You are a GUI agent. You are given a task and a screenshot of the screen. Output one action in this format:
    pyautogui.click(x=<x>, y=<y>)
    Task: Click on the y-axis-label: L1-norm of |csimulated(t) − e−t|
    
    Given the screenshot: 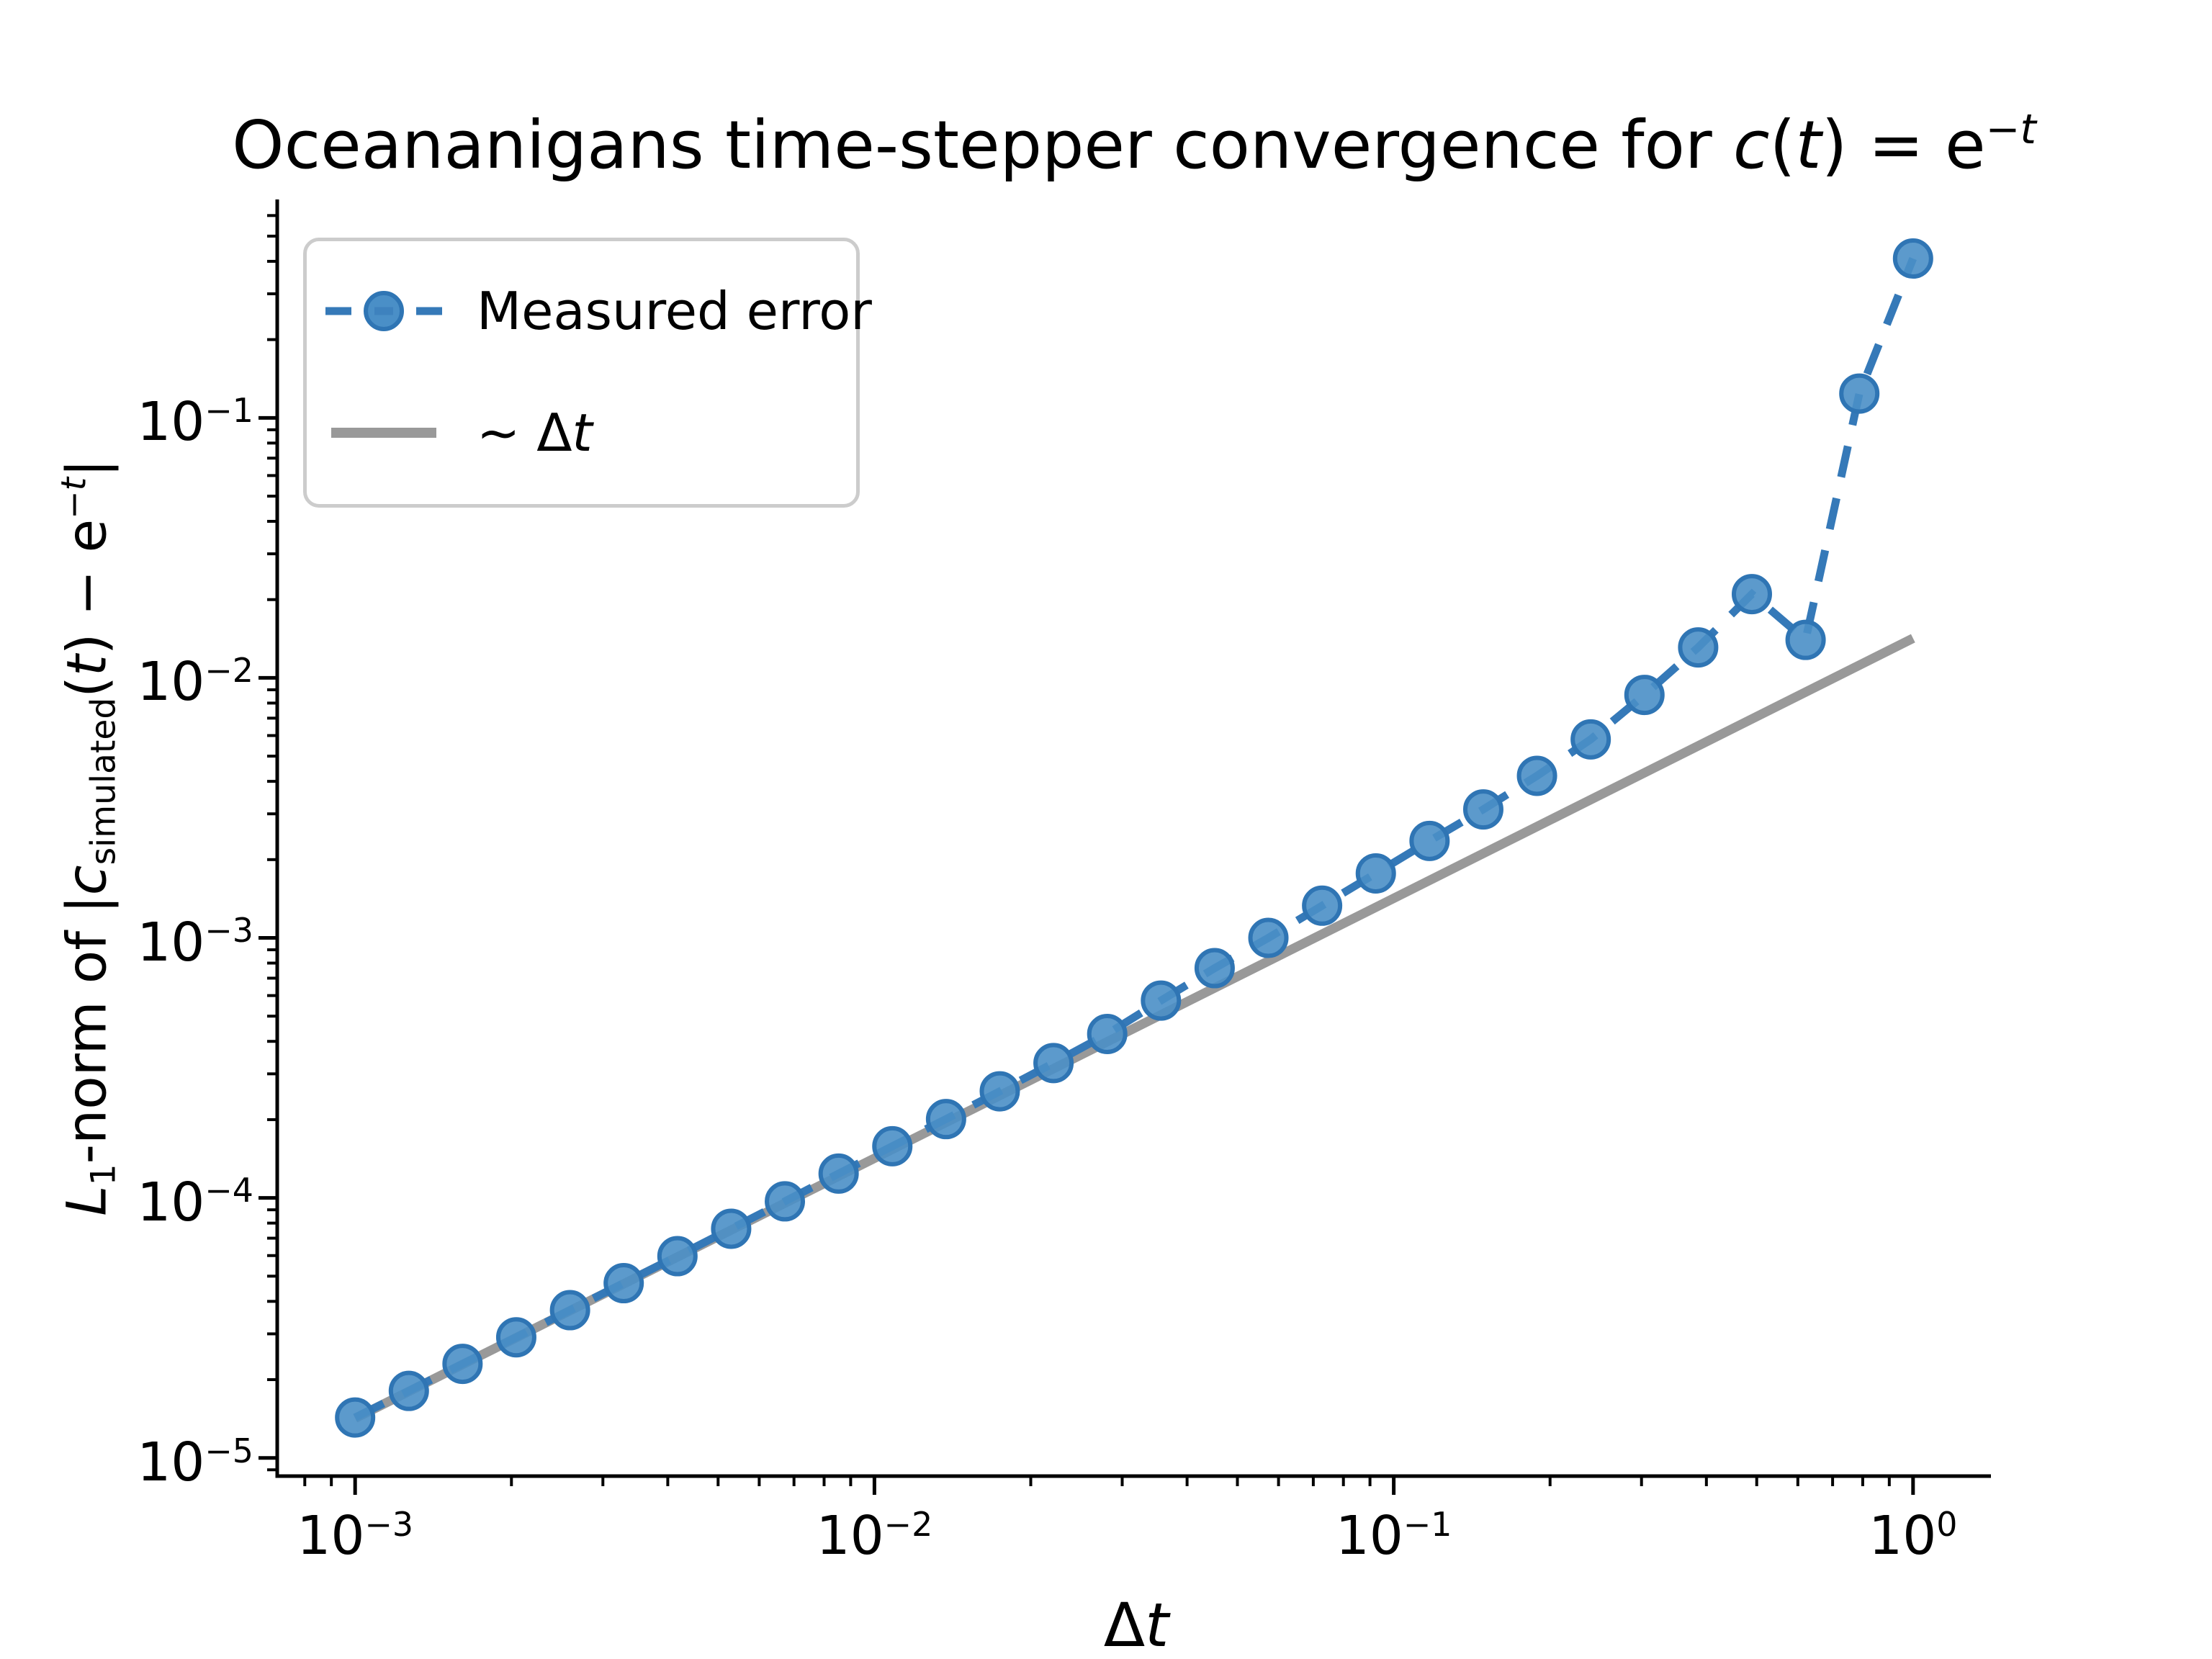 What is the action you would take?
    pyautogui.click(x=89, y=838)
    